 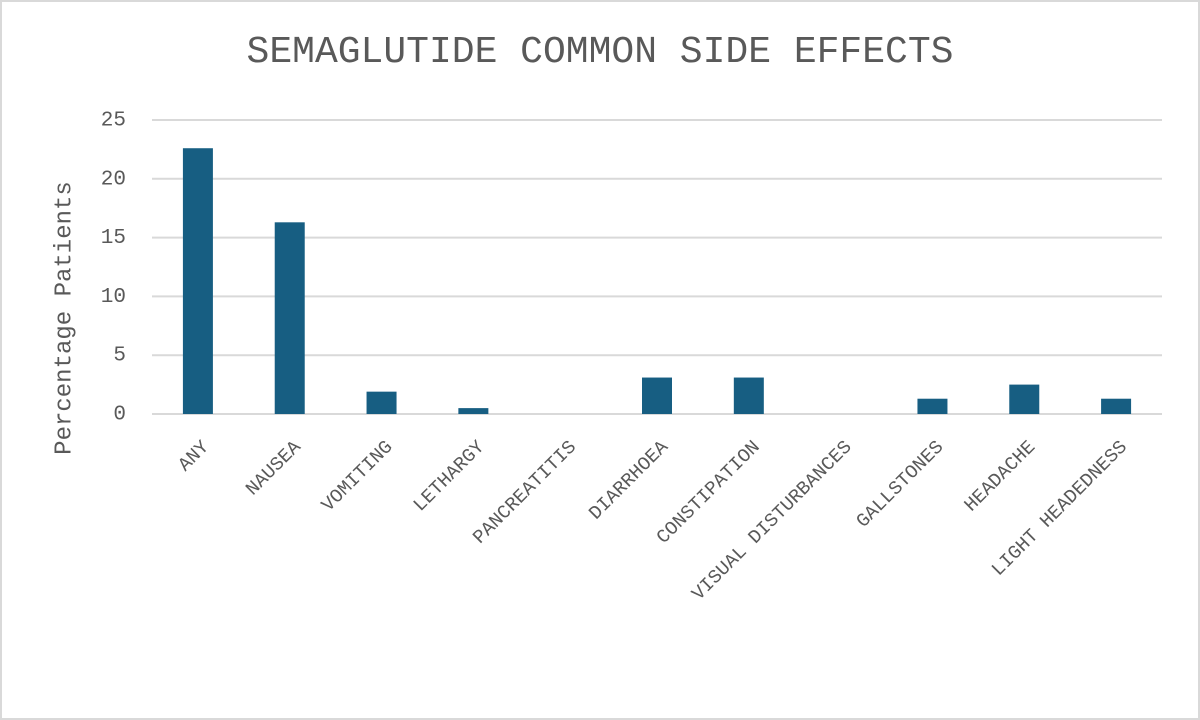 I want to click on y-tick-label: 15, so click(x=113, y=238).